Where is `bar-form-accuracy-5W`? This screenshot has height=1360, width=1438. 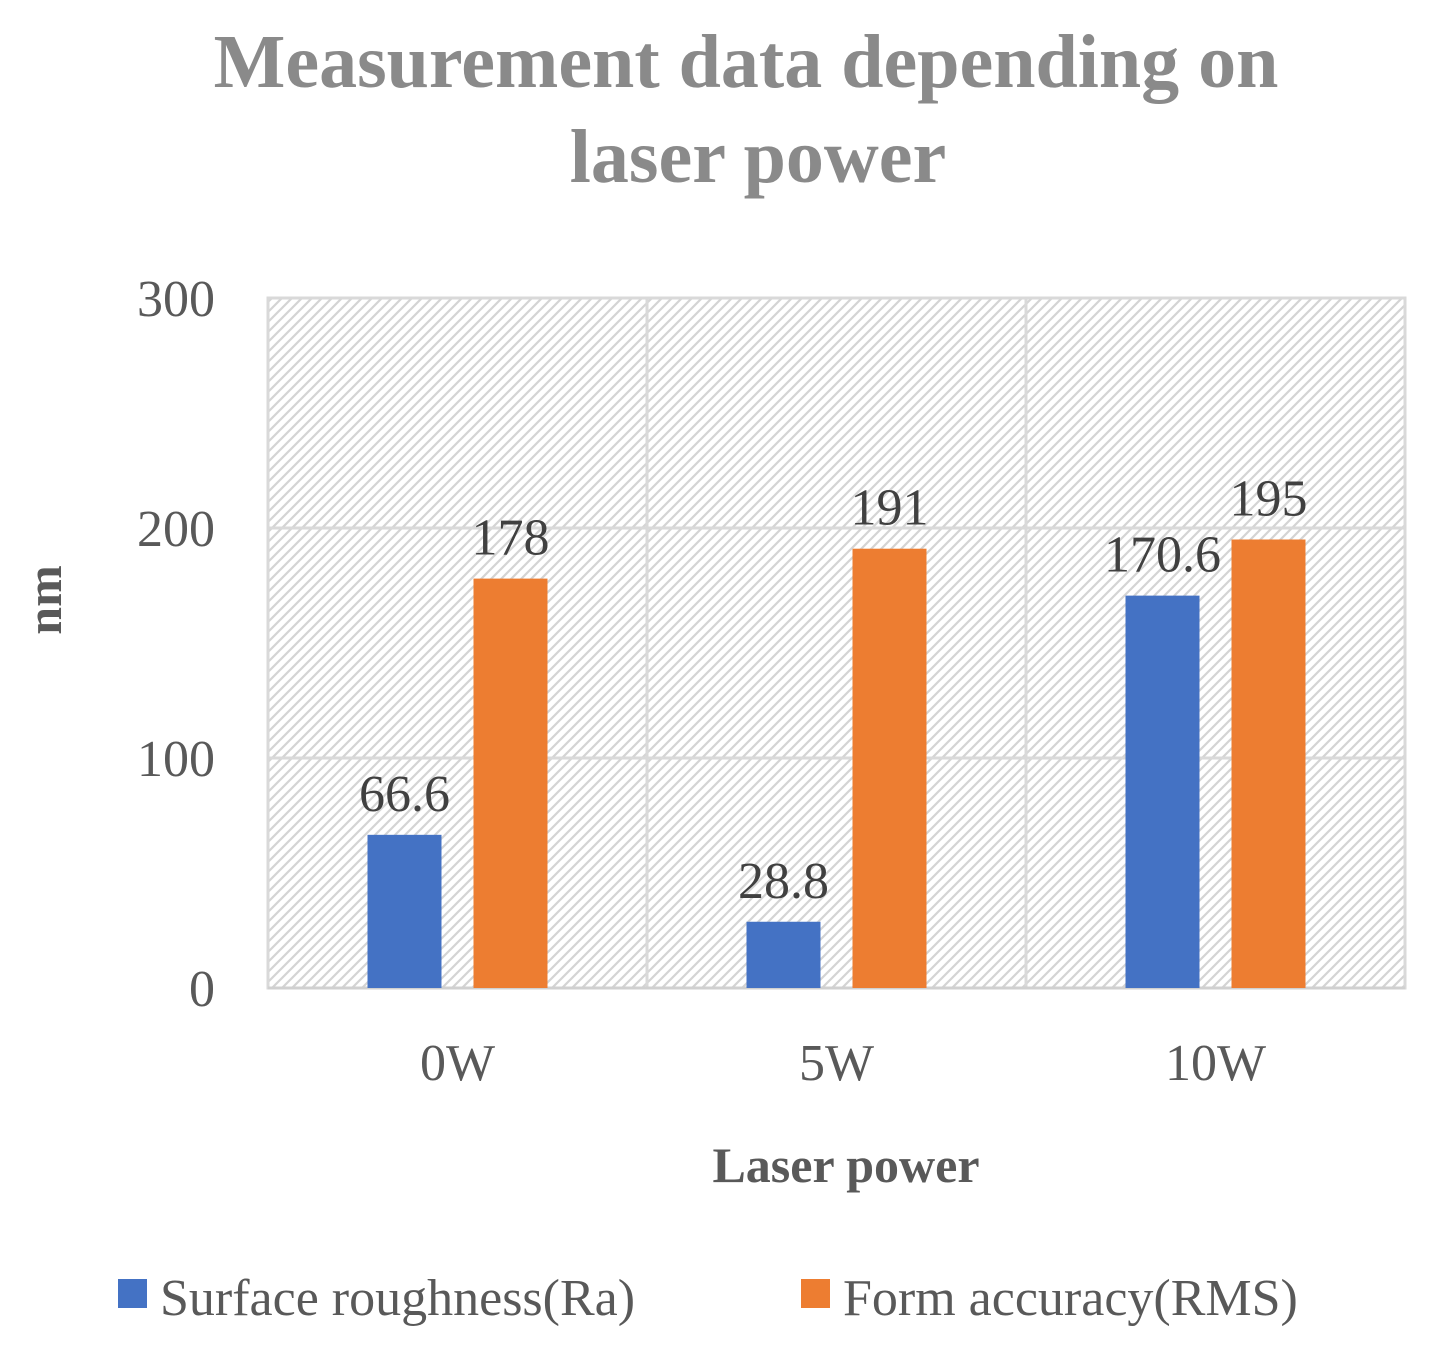
bar-form-accuracy-5W is located at coordinates (889, 768).